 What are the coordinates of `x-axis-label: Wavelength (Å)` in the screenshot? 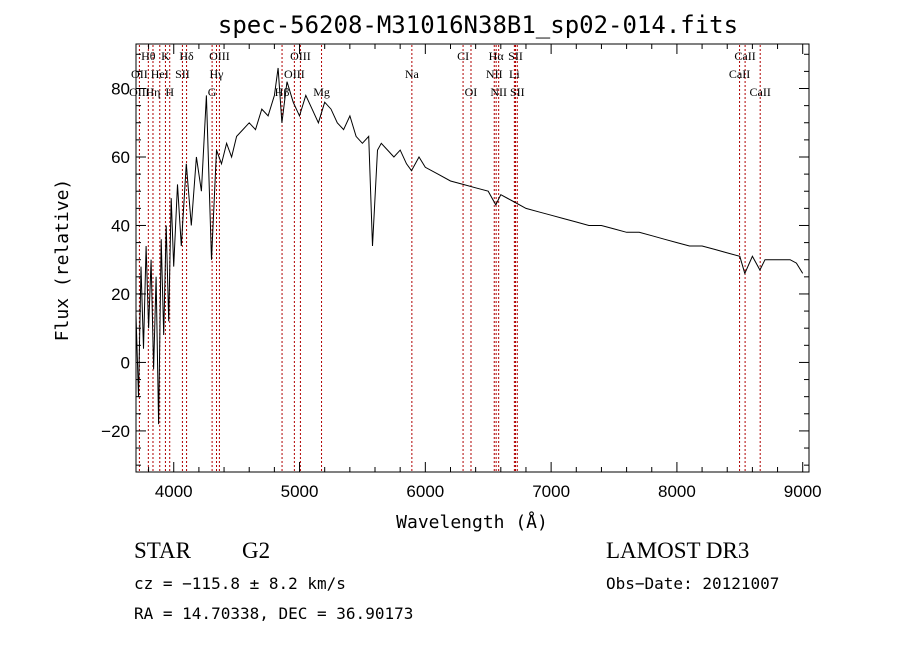 It's located at (472, 522).